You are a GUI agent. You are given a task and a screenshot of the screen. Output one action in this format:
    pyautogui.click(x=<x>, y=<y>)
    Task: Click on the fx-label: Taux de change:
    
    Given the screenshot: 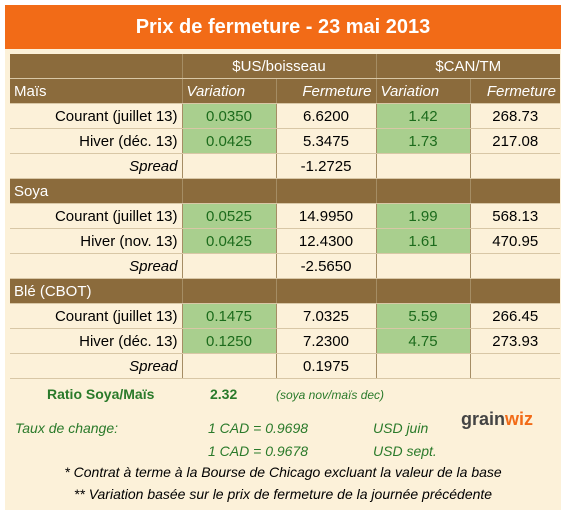 What is the action you would take?
    pyautogui.click(x=67, y=428)
    